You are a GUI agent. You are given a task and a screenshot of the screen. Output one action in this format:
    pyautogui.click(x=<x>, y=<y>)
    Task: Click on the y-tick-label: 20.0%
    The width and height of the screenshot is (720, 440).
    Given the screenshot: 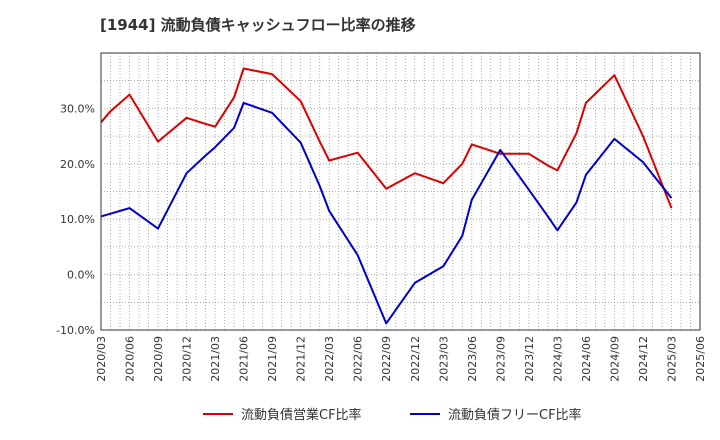 What is the action you would take?
    pyautogui.click(x=77, y=164)
    